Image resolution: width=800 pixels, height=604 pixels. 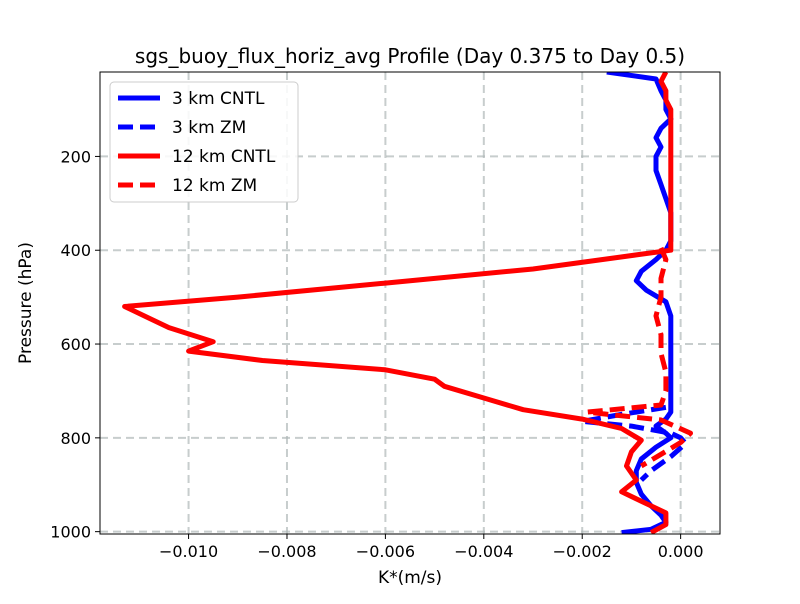 What do you see at coordinates (218, 99) in the screenshot?
I see `legend-label-1: 3 km CNTL` at bounding box center [218, 99].